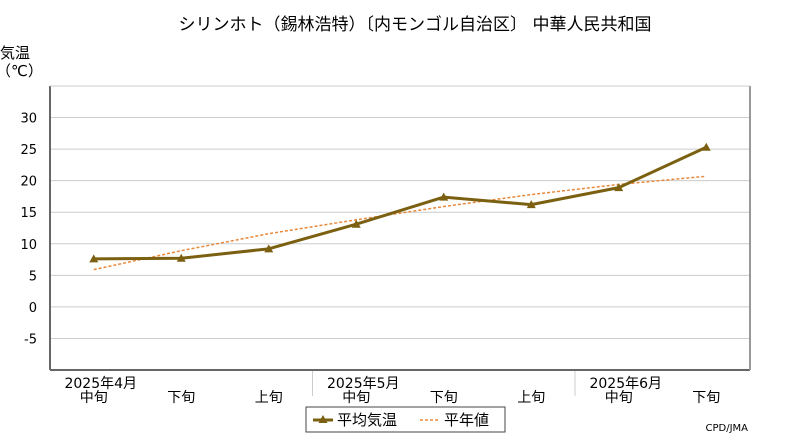  Describe the element at coordinates (30, 339) in the screenshot. I see `y-tick-label: -5` at that location.